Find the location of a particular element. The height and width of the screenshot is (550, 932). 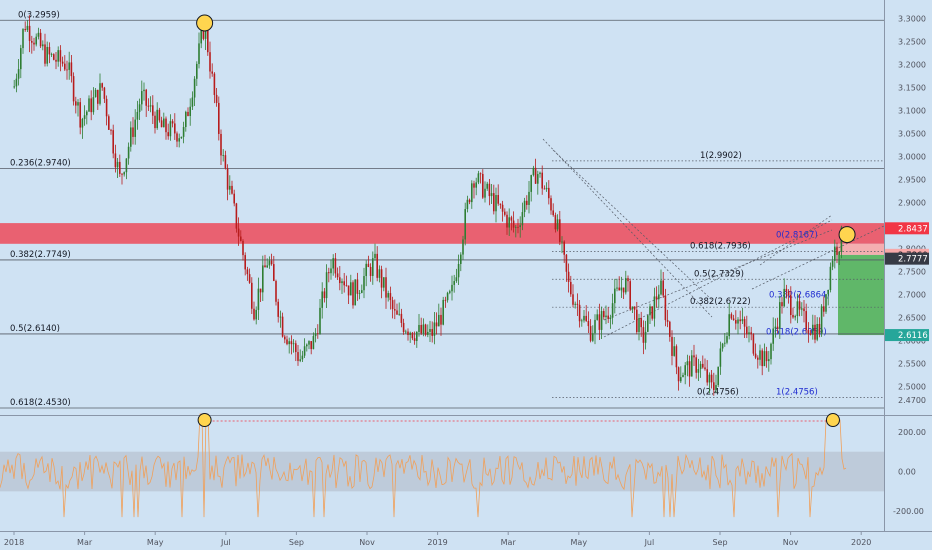

fib-left-label: 0.236(2.9740) is located at coordinates (40, 163).